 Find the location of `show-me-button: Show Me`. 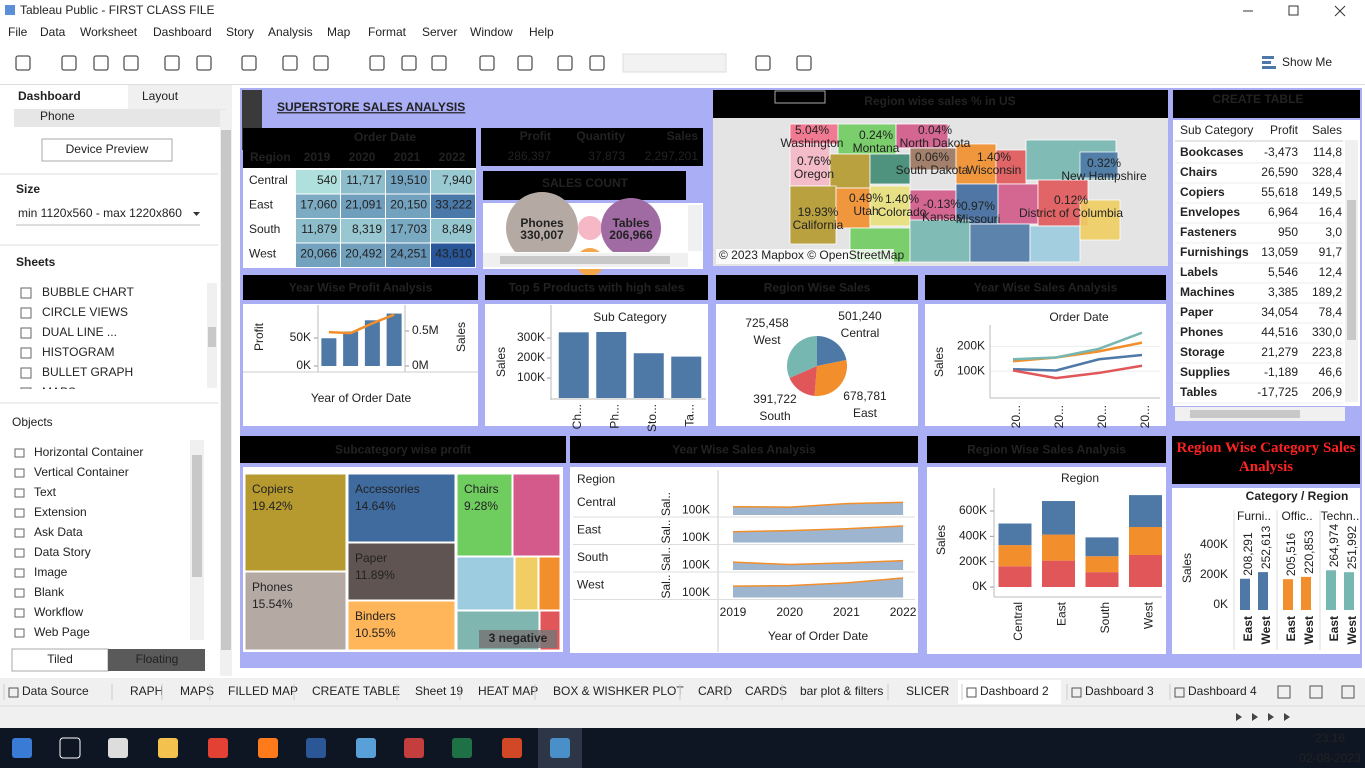

show-me-button: Show Me is located at coordinates (1307, 62).